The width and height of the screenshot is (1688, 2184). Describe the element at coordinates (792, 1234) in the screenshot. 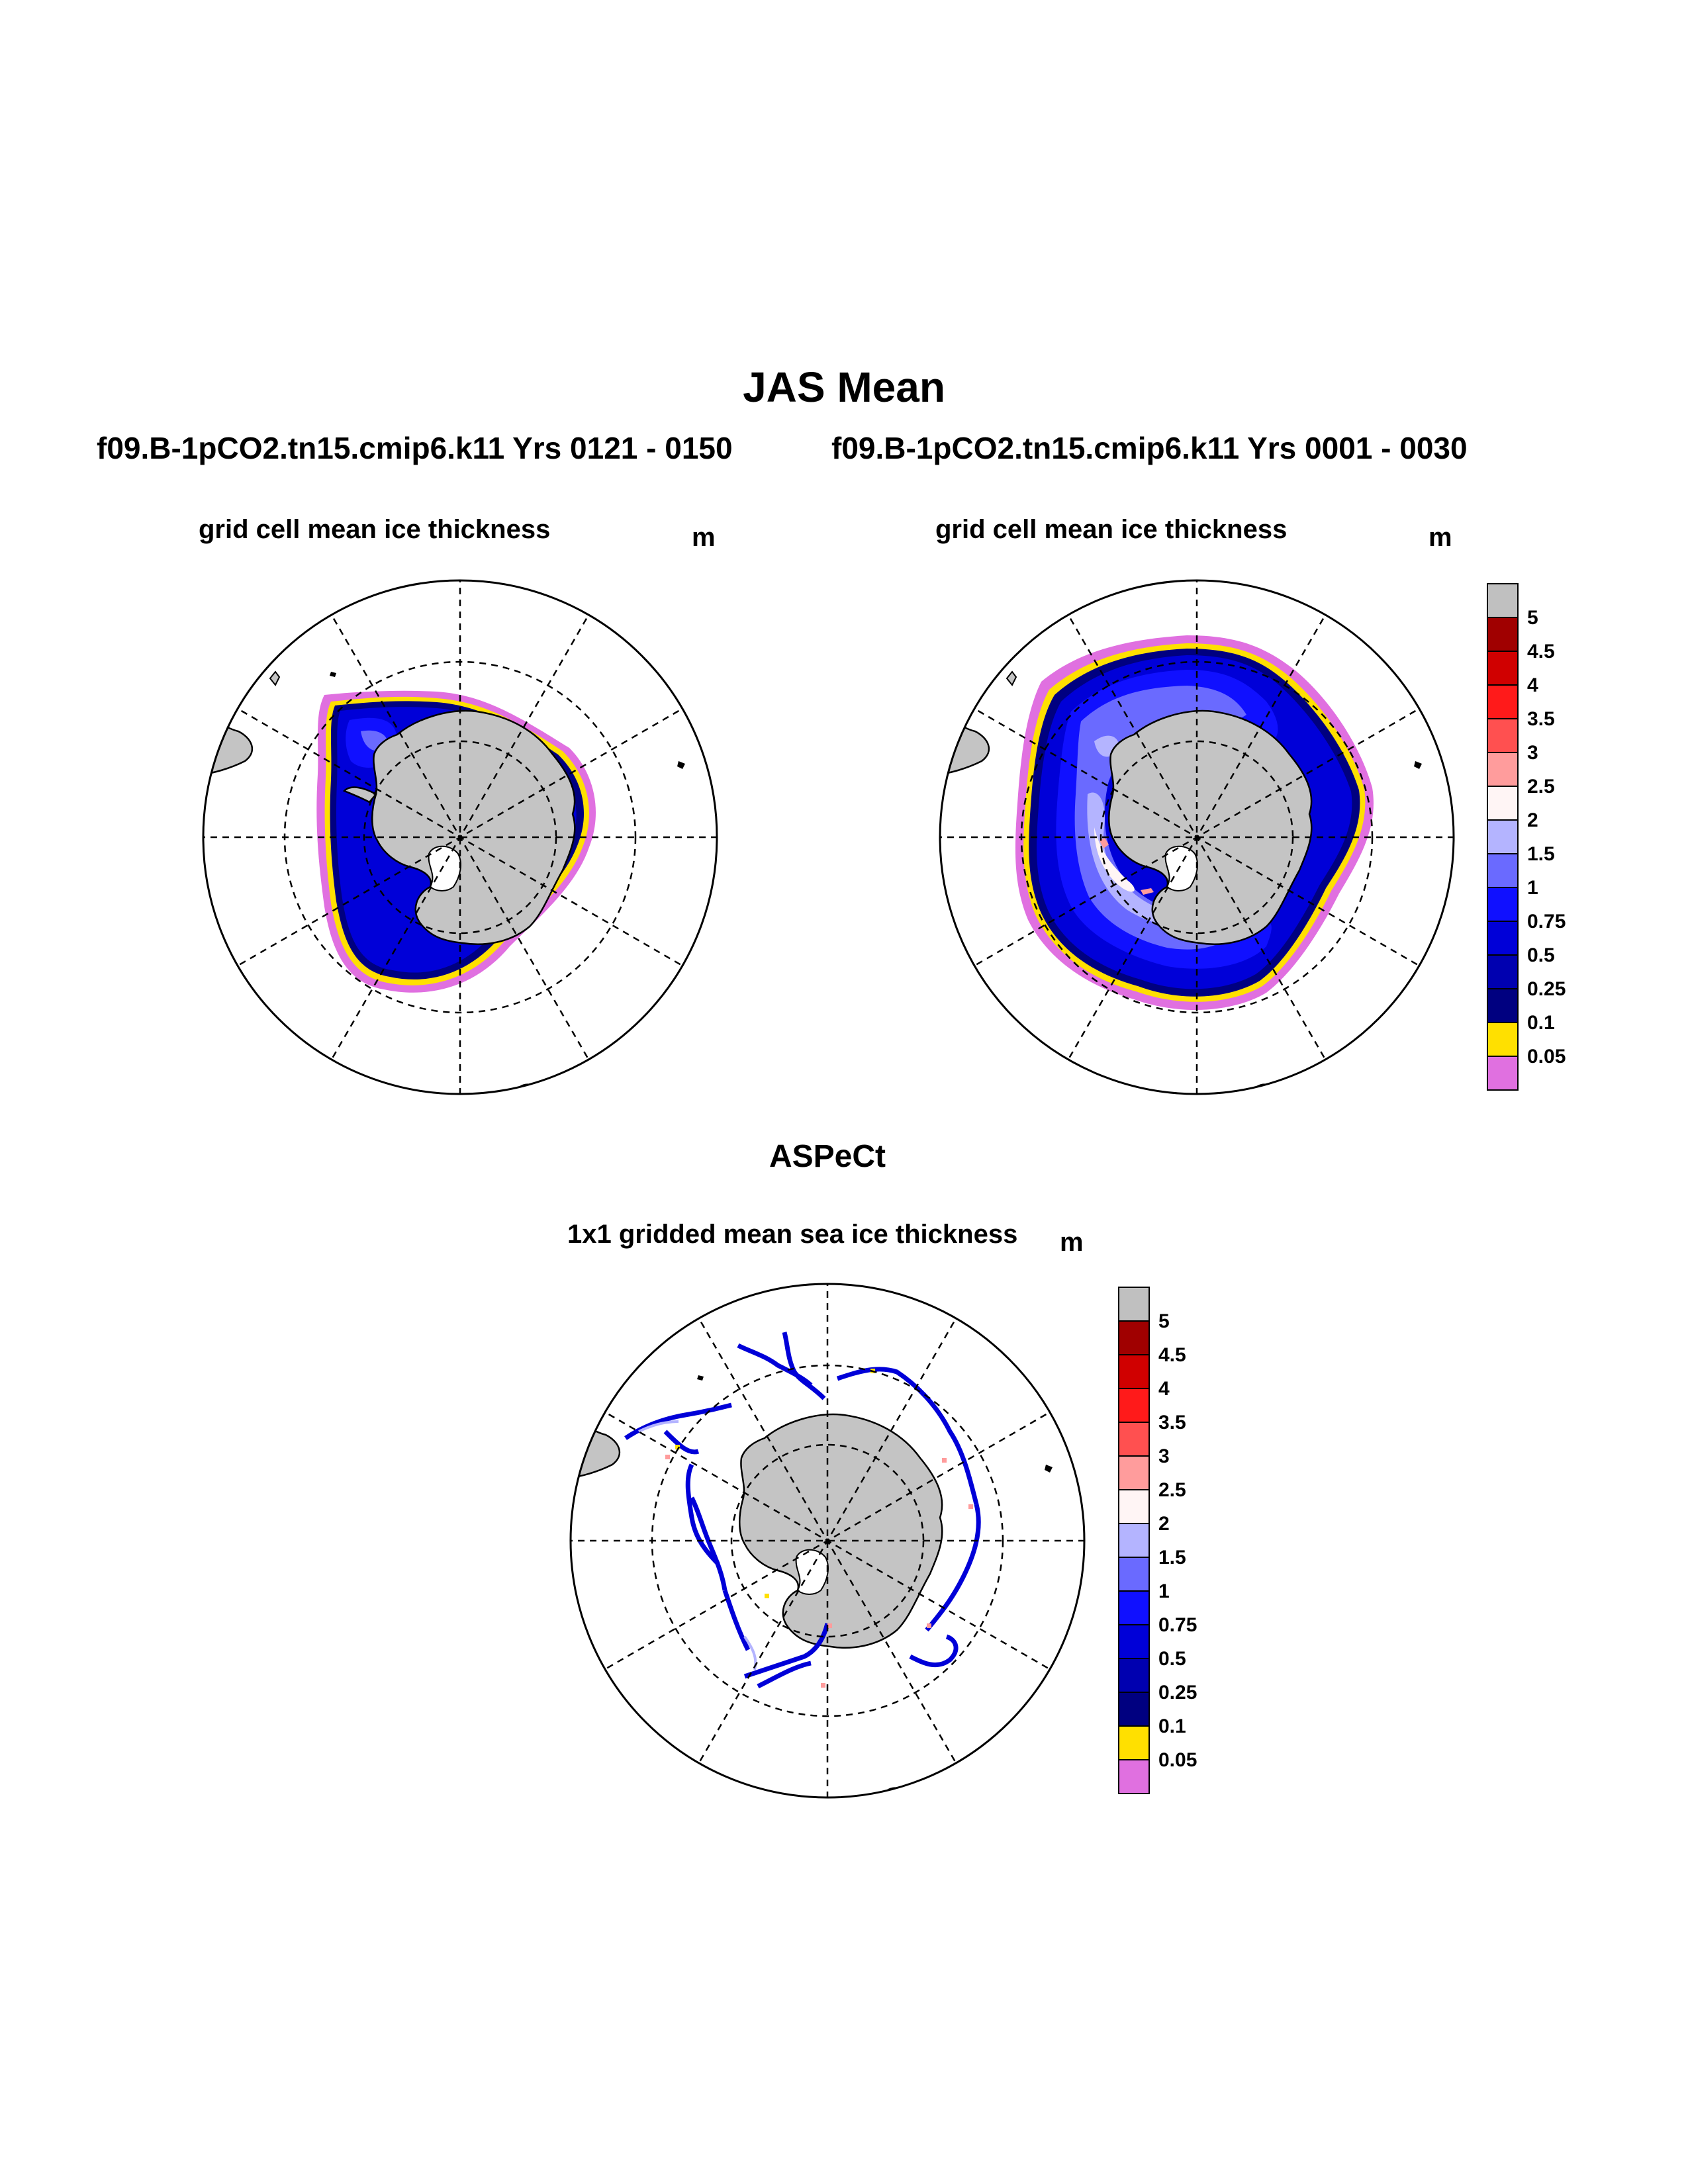

I see `bottom-panel-title: 1x1 gridded mean sea ice thickness` at that location.